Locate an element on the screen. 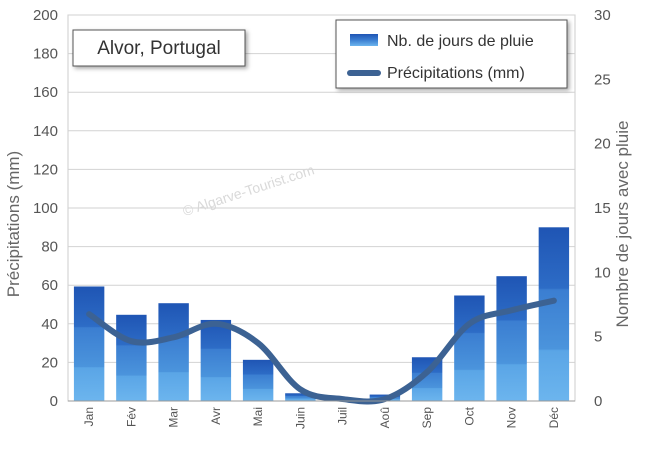 The image size is (650, 455). left-tick-label: 60 is located at coordinates (49, 285).